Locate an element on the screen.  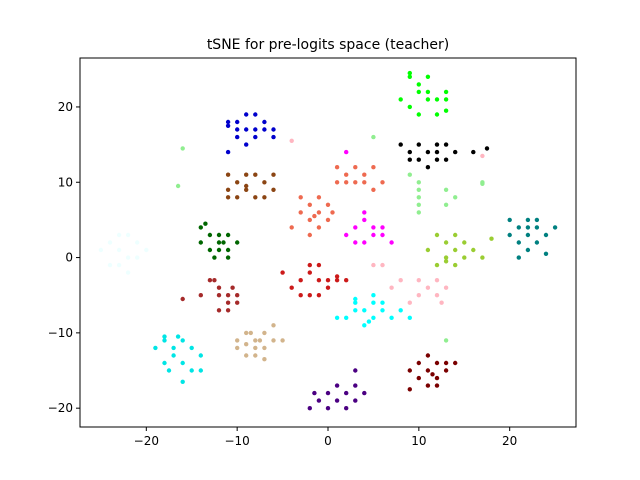
y-tick-label: −20 is located at coordinates (60, 408).